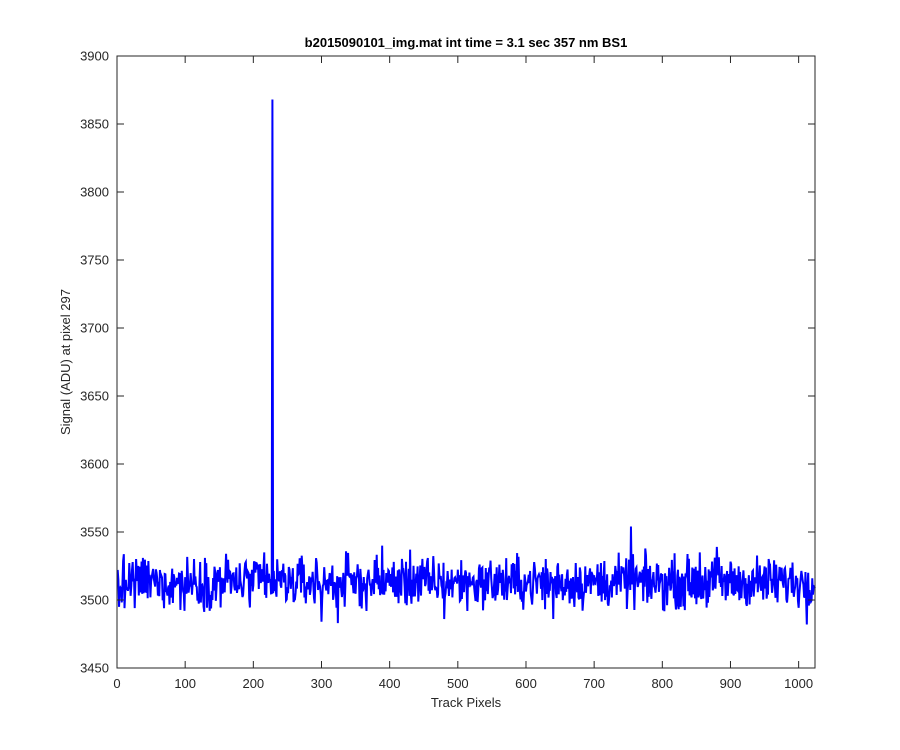 Image resolution: width=900 pixels, height=750 pixels. I want to click on y-tick-label: 3550, so click(94, 532).